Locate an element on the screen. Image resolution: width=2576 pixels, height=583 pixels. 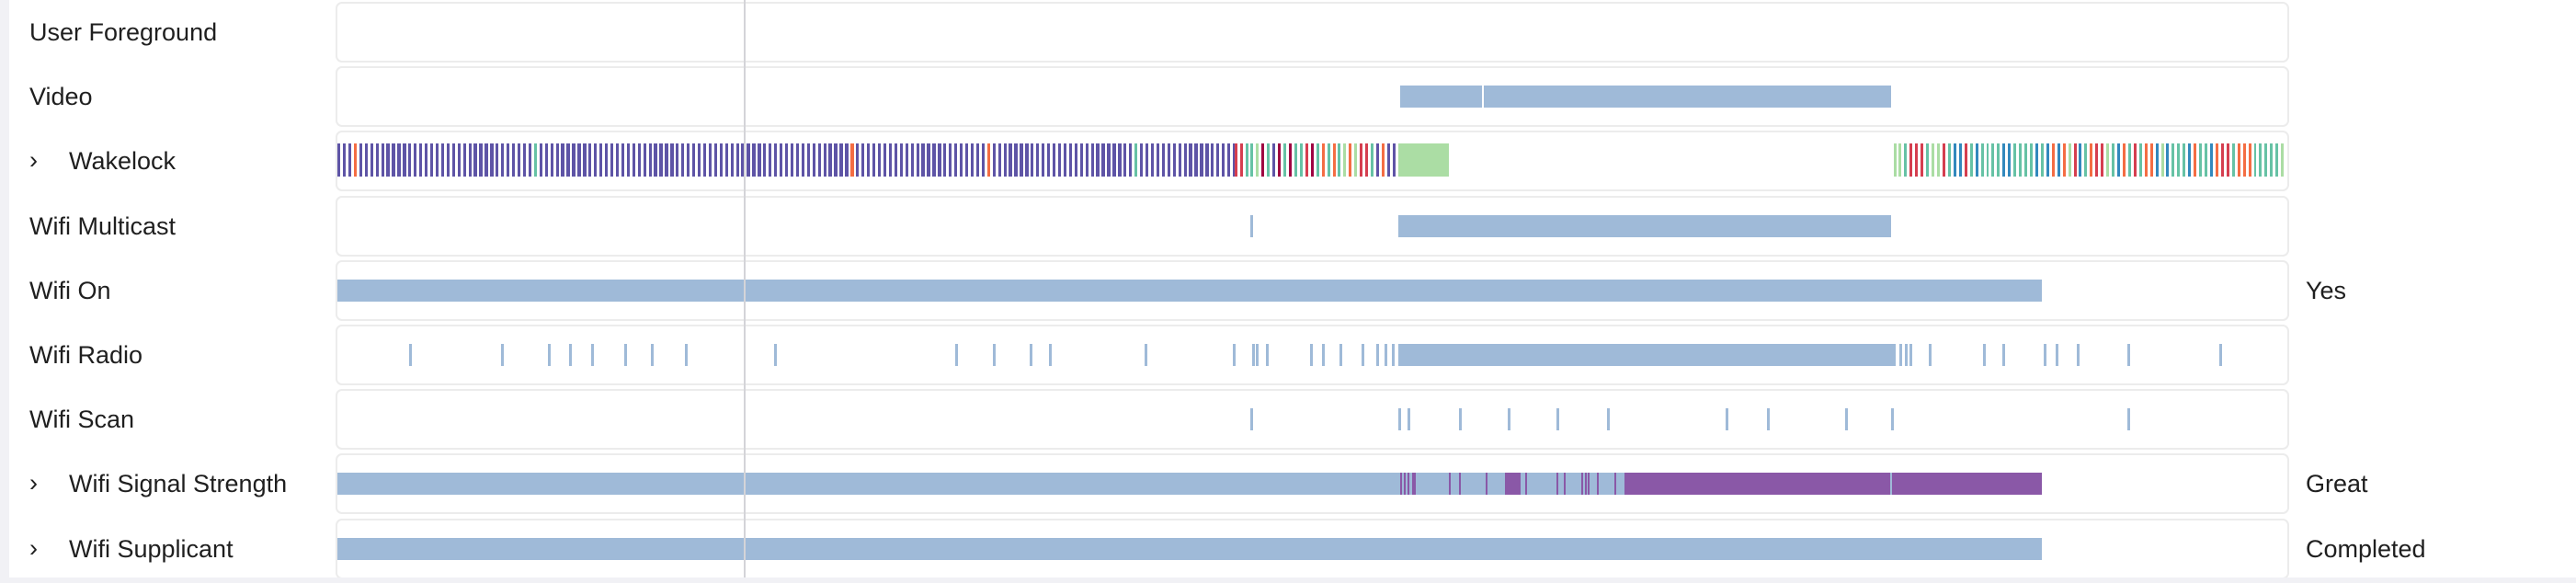
chevron-right-icon: › is located at coordinates (33, 160).